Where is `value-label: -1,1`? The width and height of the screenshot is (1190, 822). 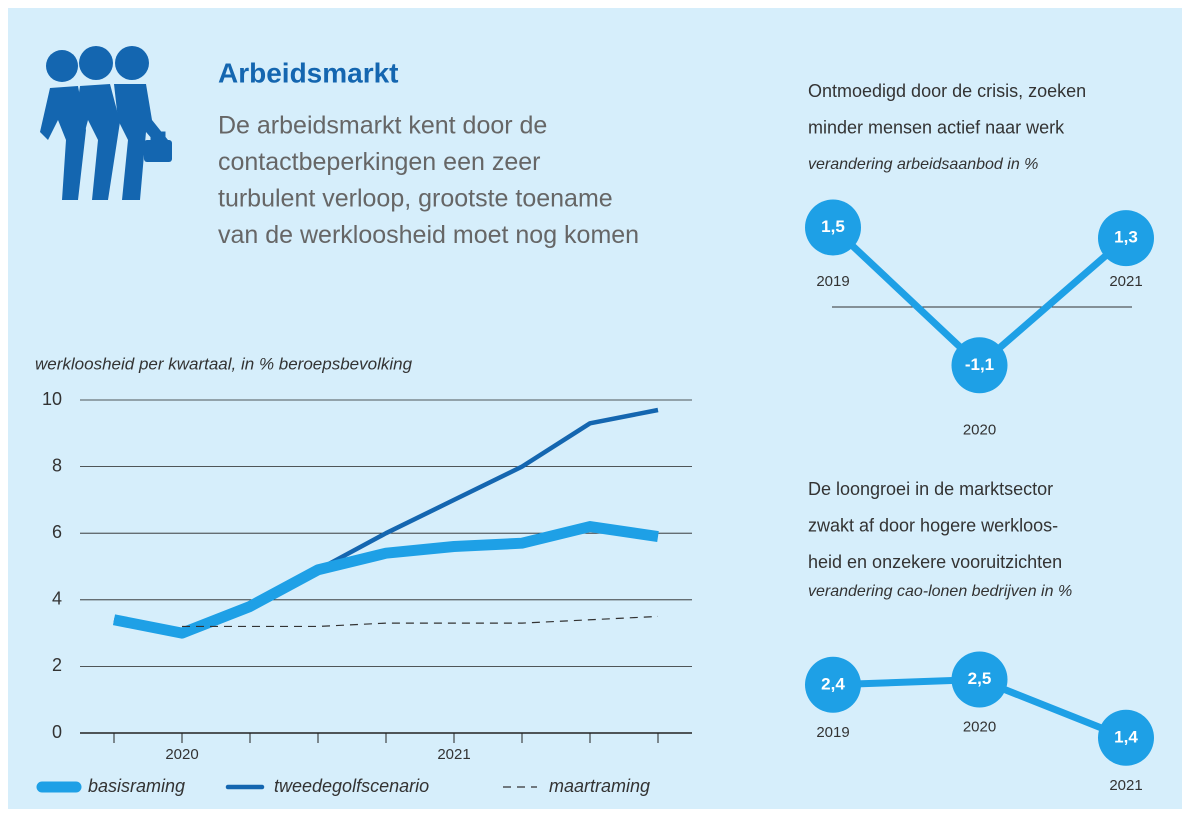 value-label: -1,1 is located at coordinates (979, 364).